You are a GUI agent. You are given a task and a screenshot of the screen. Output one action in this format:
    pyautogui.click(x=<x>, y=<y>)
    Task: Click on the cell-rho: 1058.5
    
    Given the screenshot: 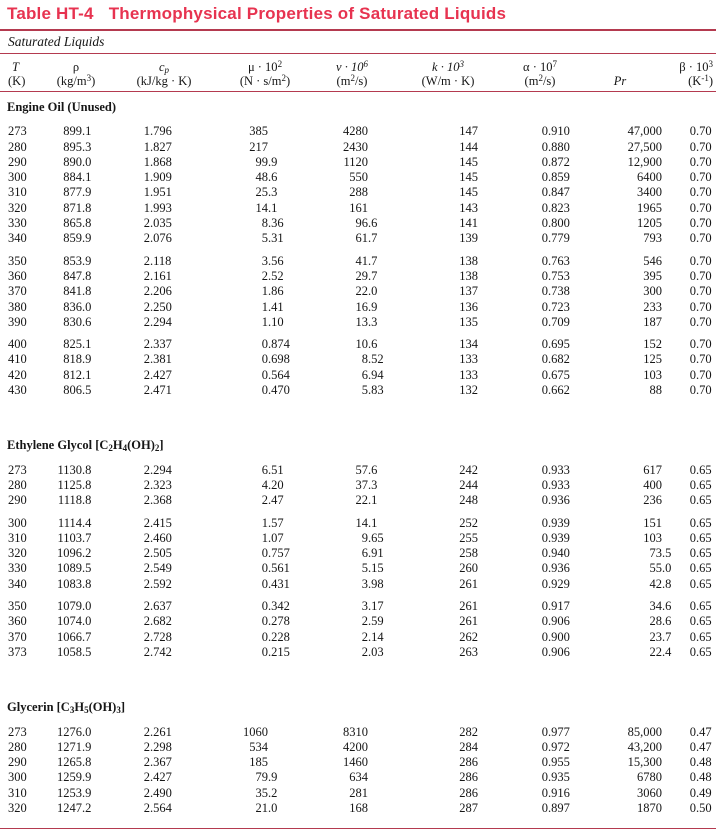 What is the action you would take?
    pyautogui.click(x=74, y=651)
    